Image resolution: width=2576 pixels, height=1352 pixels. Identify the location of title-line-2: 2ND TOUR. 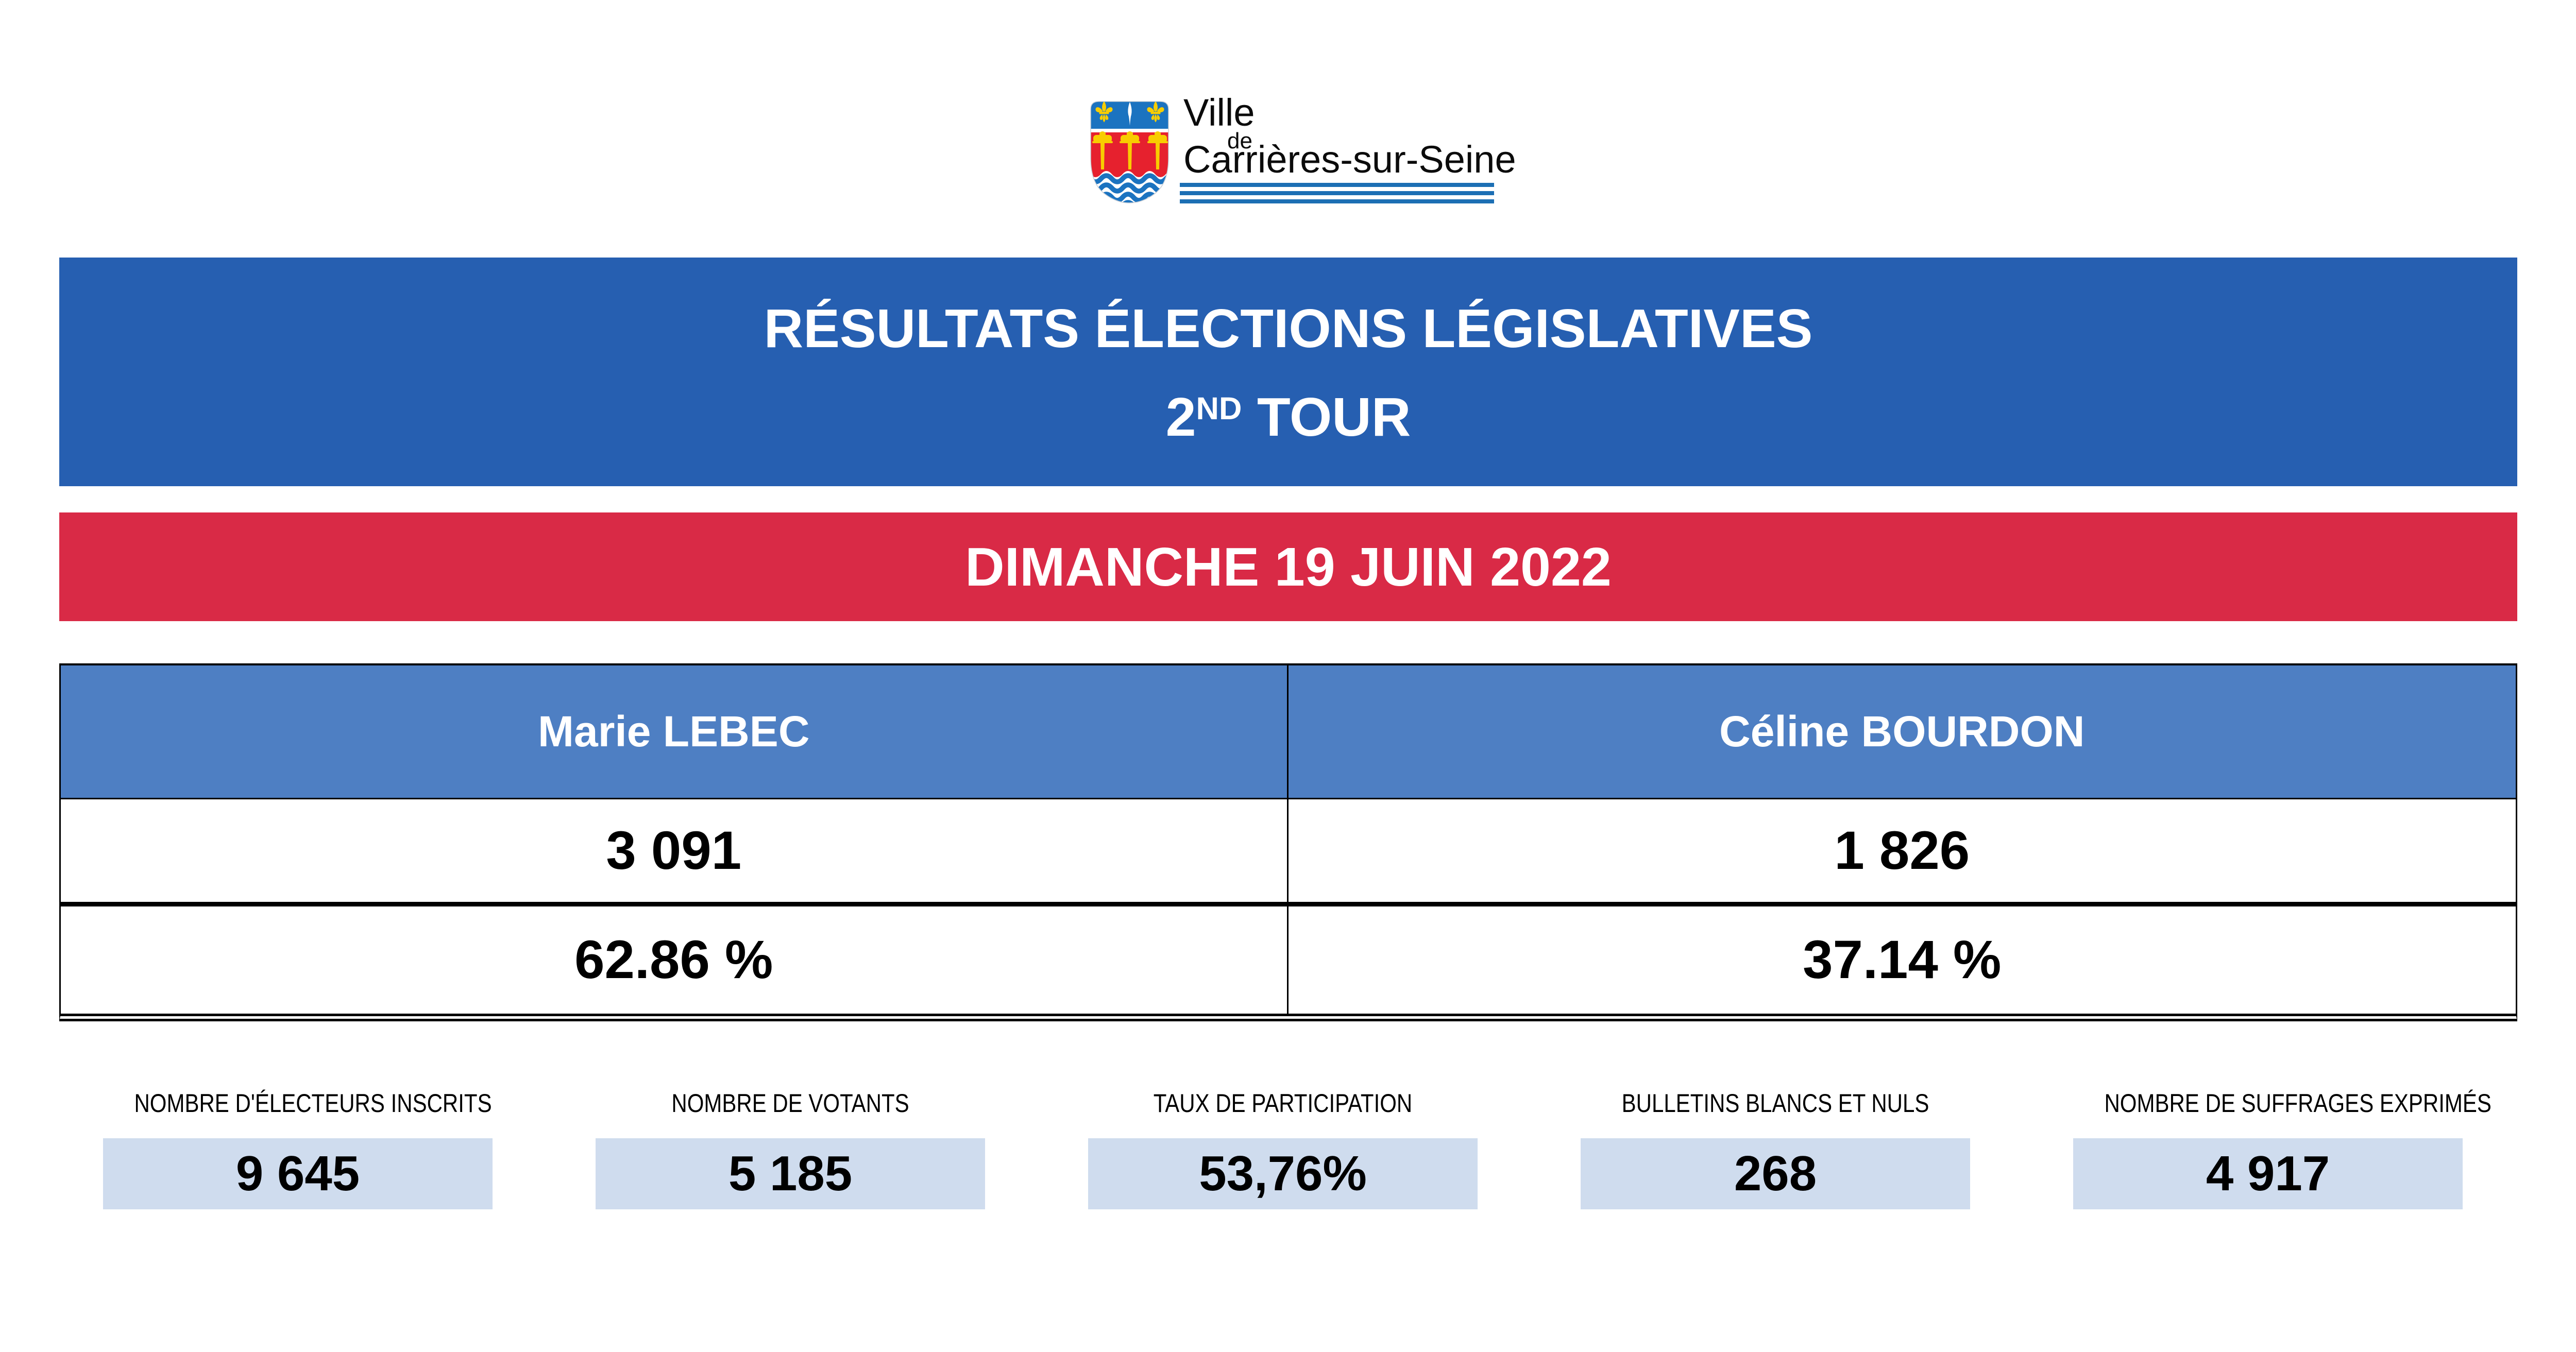
(1288, 421).